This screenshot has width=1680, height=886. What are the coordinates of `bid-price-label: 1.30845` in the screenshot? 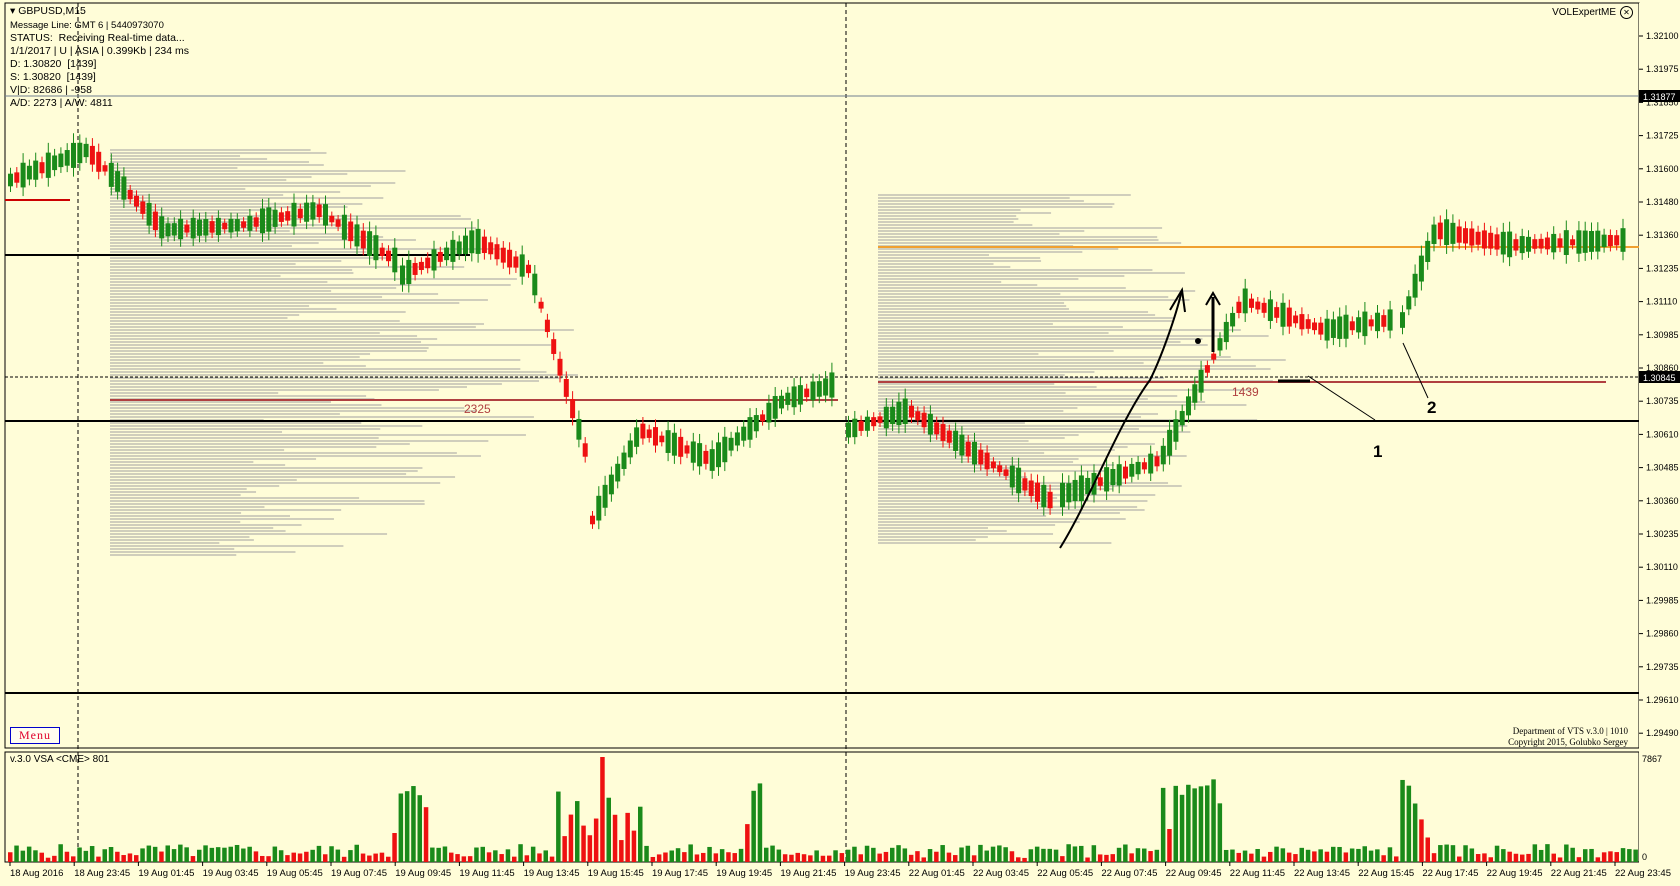 It's located at (1659, 378).